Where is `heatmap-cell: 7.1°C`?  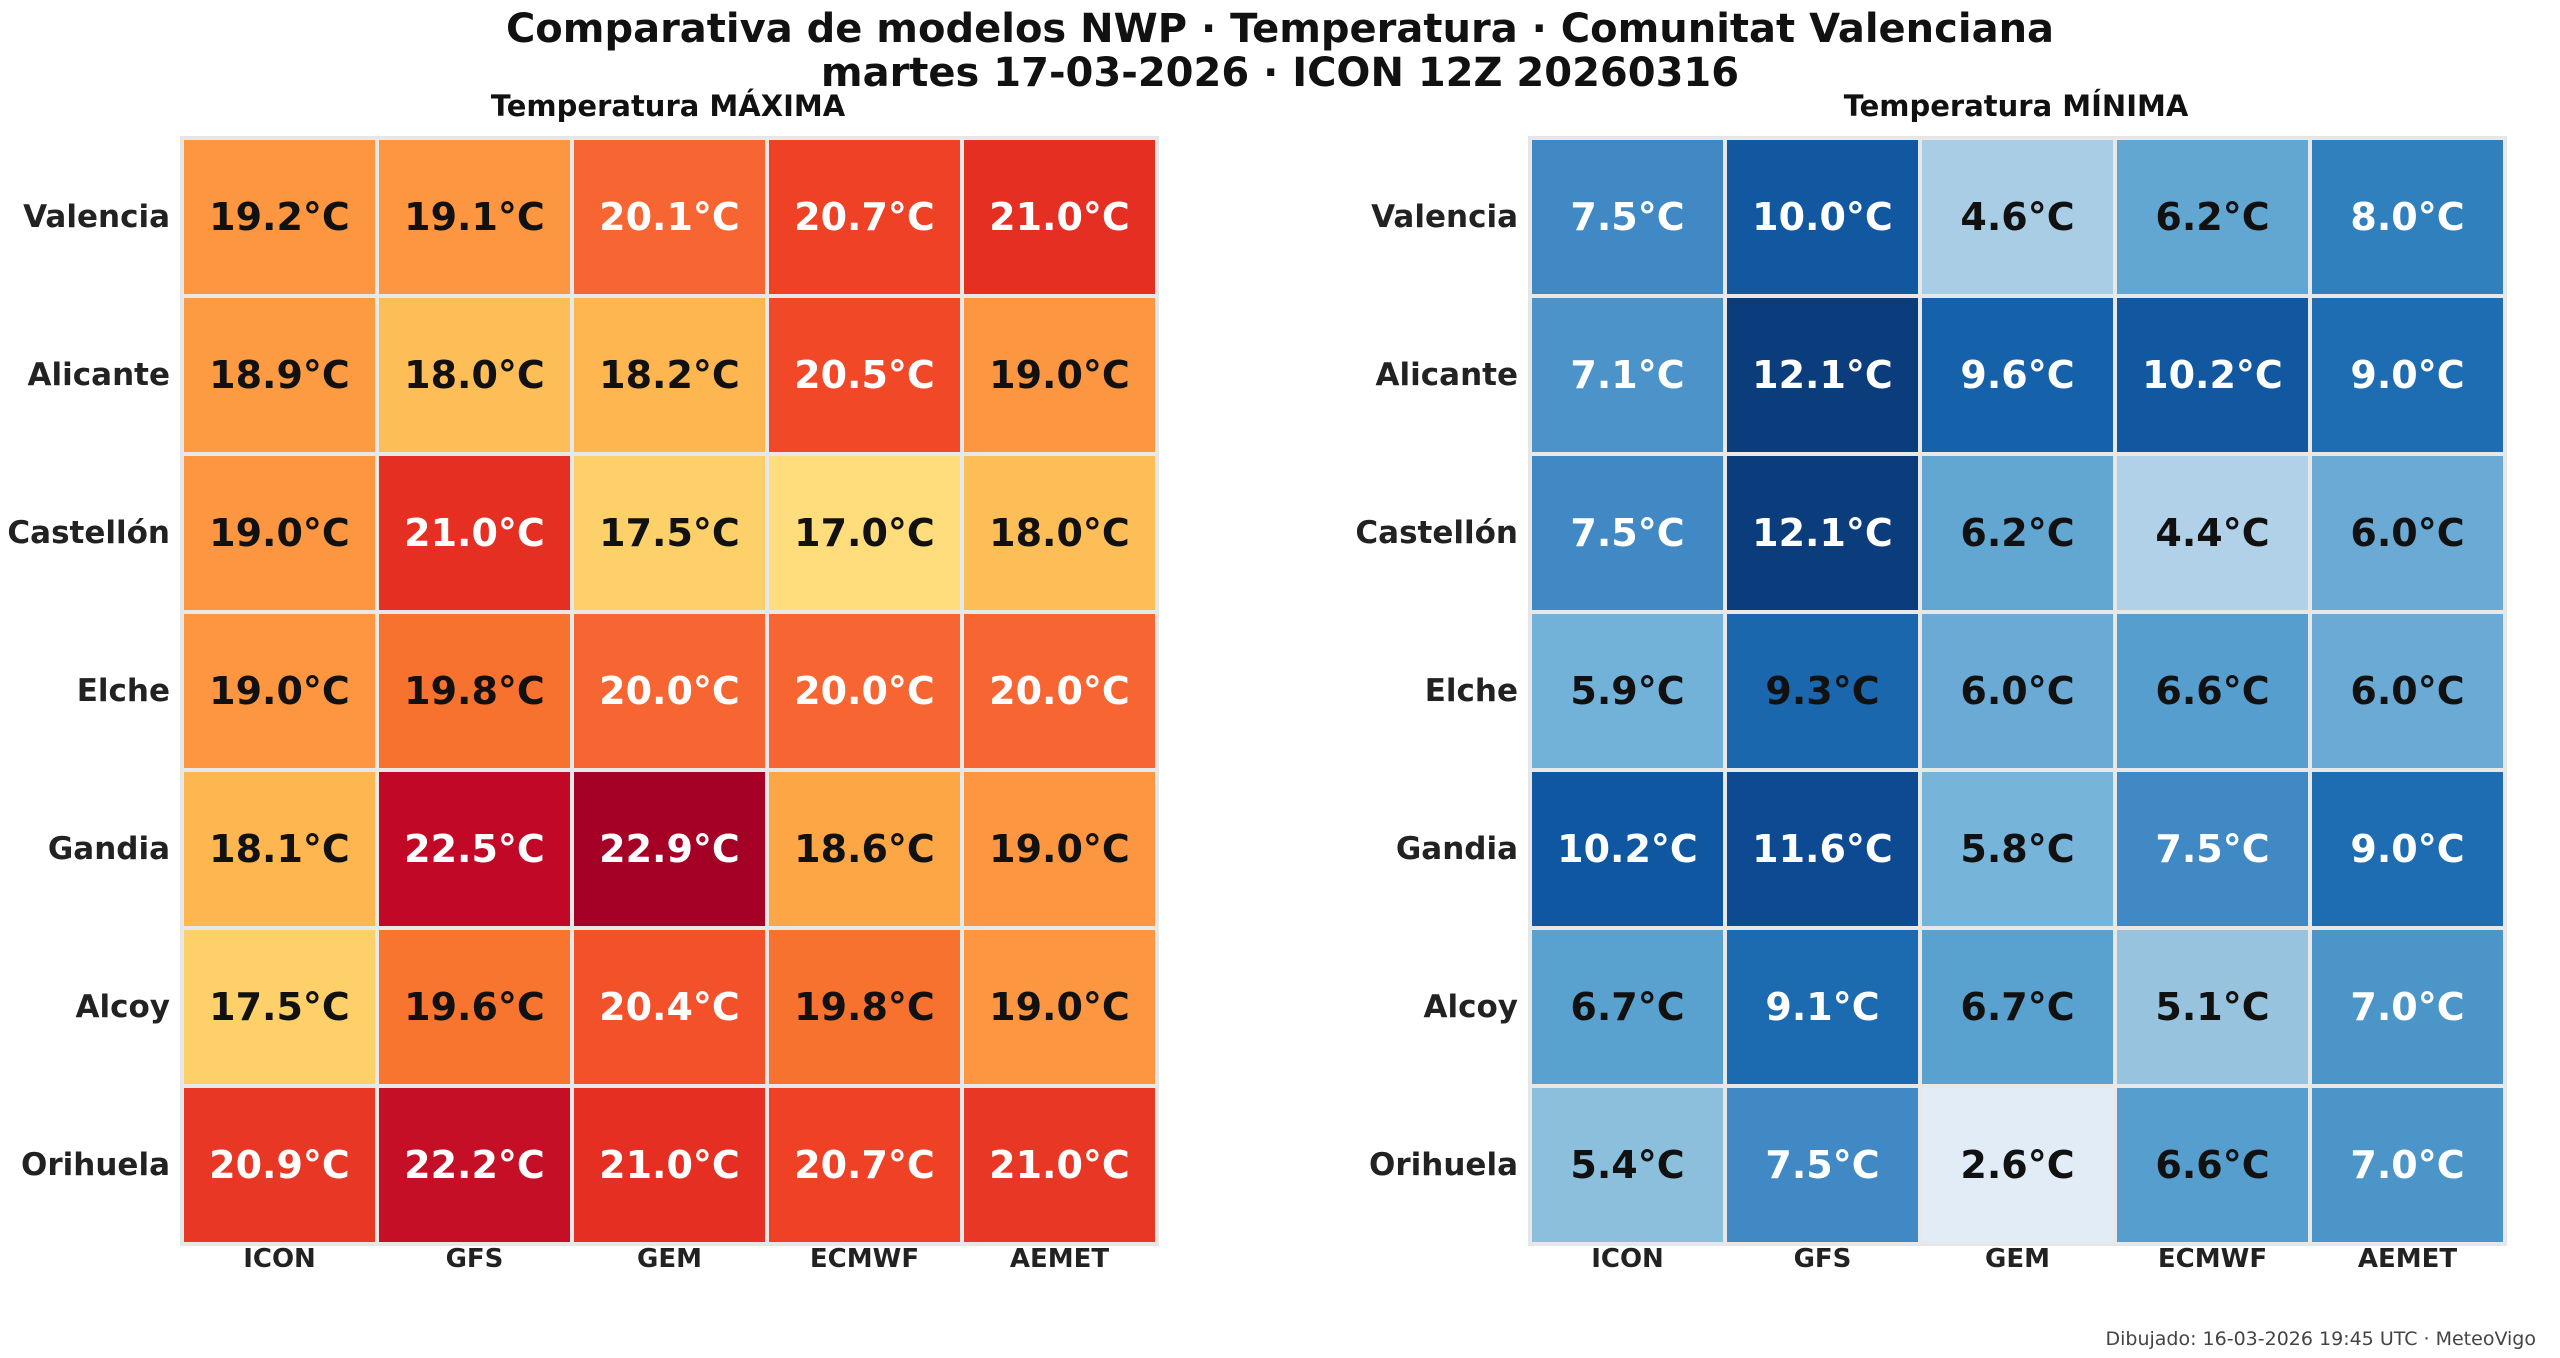 heatmap-cell: 7.1°C is located at coordinates (1627, 375).